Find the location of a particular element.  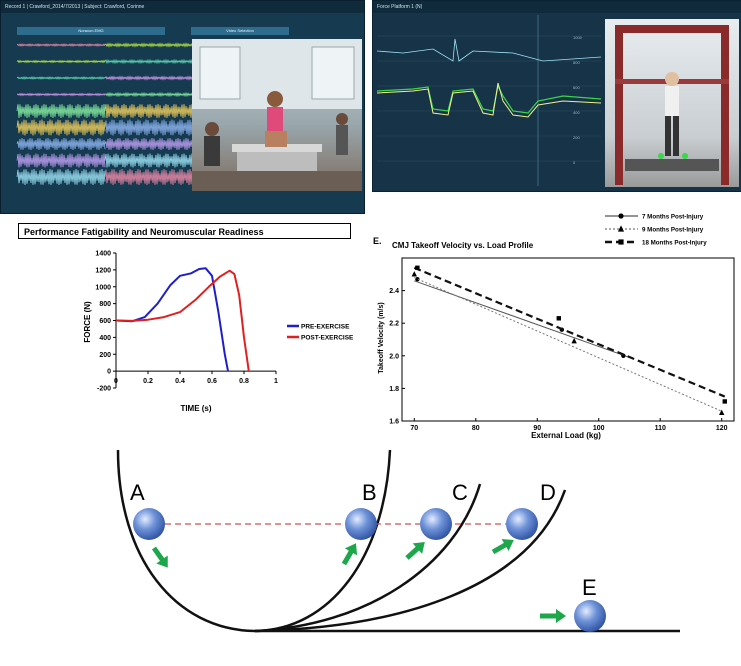

arrow-d-icon is located at coordinates (502, 546).